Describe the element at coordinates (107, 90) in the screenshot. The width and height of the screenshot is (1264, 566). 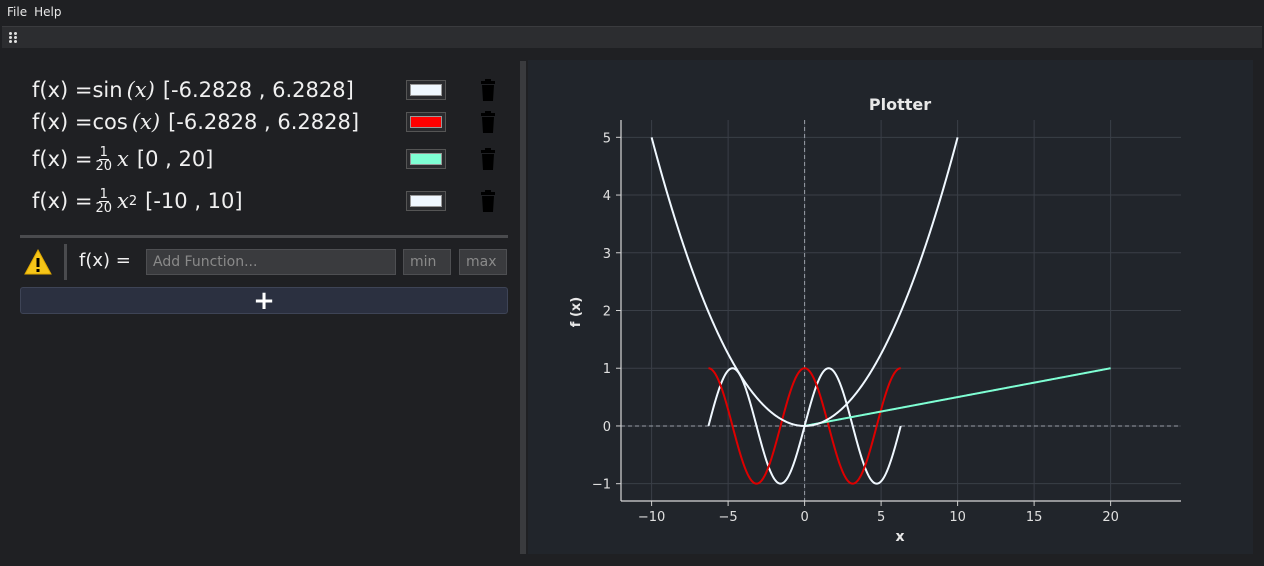
I see `function-name: sin` at that location.